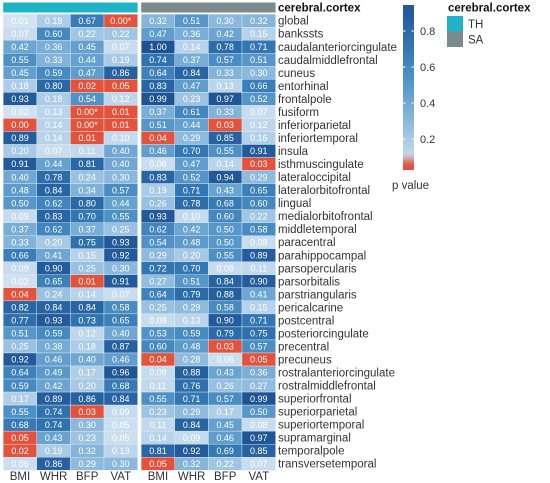 The image size is (550, 483). Describe the element at coordinates (87, 21) in the screenshot. I see `cell-value-label: 0.67` at that location.